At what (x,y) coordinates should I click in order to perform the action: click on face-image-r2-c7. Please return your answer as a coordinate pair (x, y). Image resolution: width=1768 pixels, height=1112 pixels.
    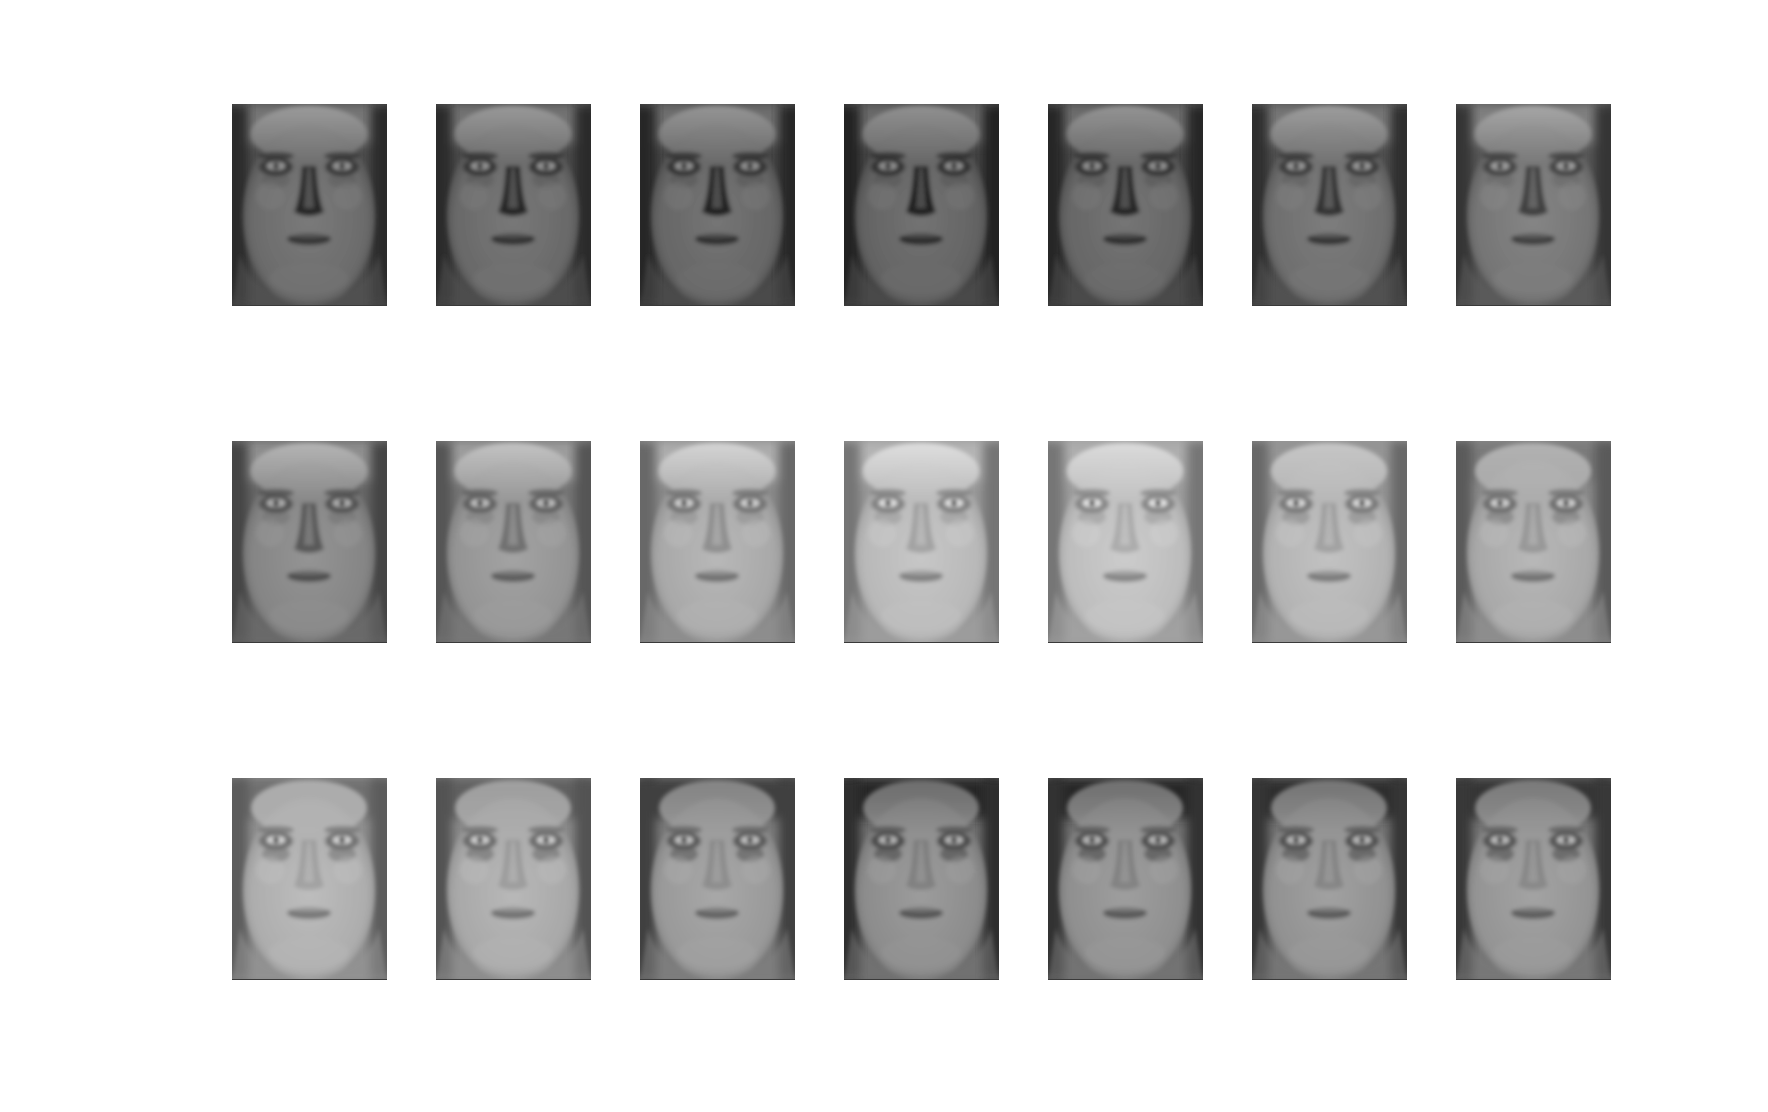
    Looking at the image, I should click on (1533, 542).